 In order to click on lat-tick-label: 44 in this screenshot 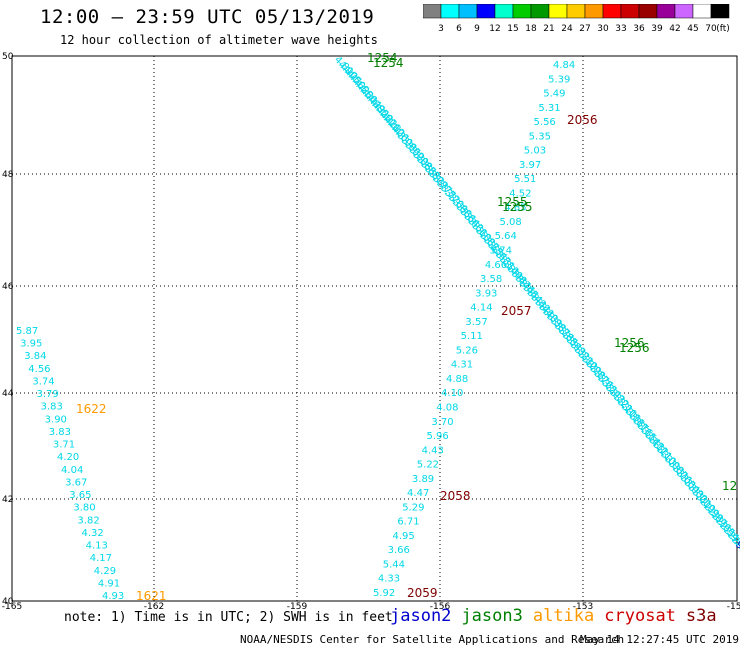, I will do `click(8, 394)`.